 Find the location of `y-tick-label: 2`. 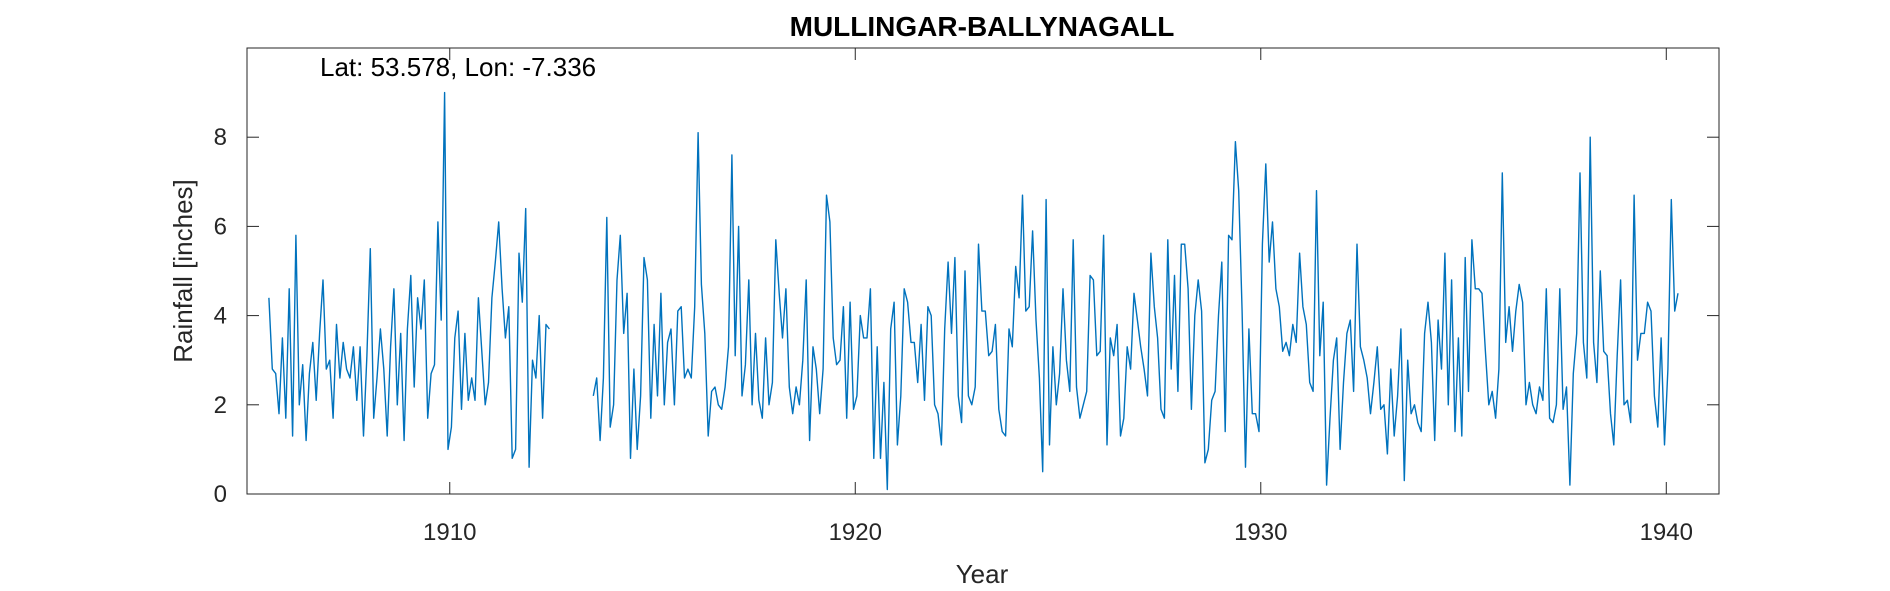

y-tick-label: 2 is located at coordinates (220, 405).